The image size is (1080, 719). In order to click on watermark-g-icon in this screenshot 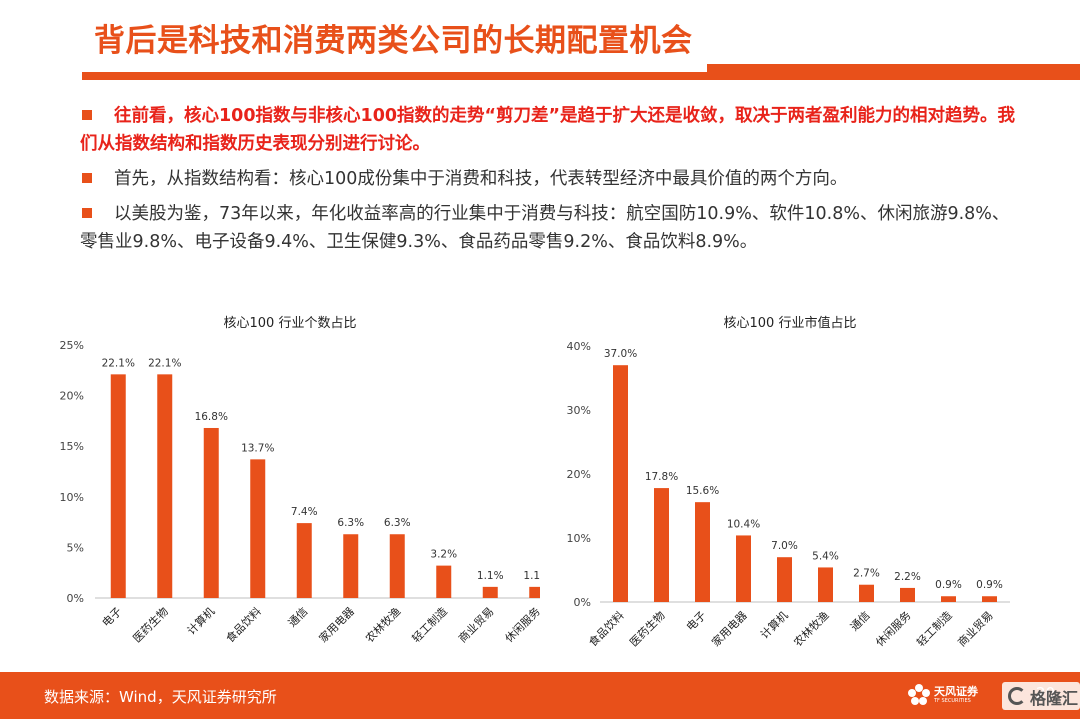, I will do `click(1017, 696)`.